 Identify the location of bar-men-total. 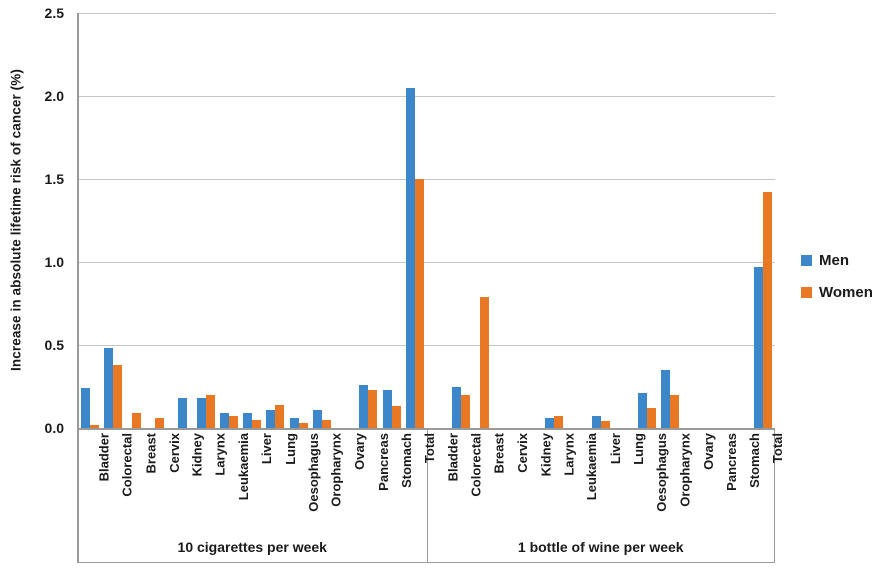
(759, 347).